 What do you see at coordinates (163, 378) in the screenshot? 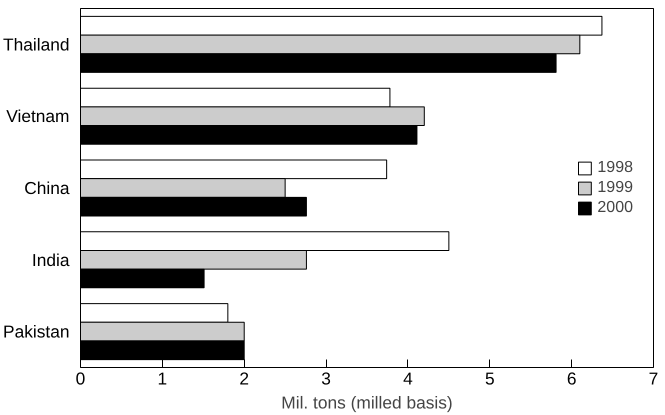
I see `x-tick-label: 1` at bounding box center [163, 378].